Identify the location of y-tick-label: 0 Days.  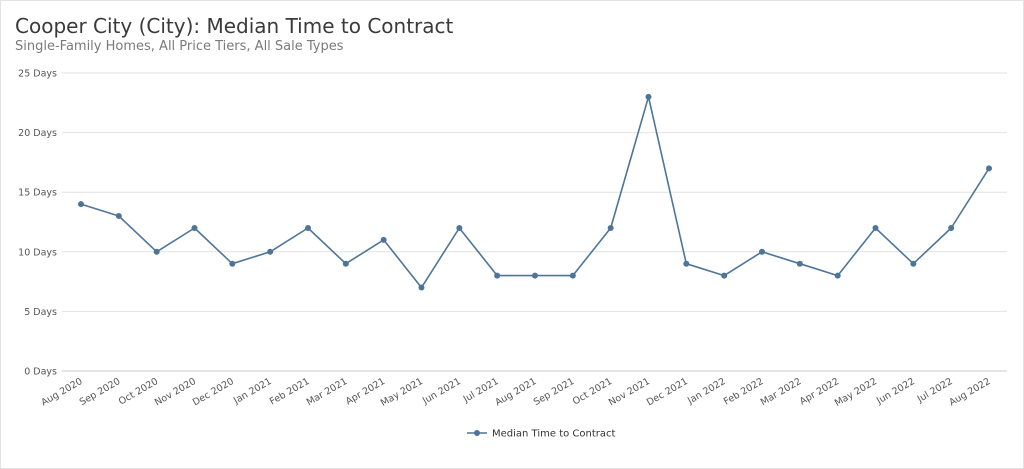
(40, 372).